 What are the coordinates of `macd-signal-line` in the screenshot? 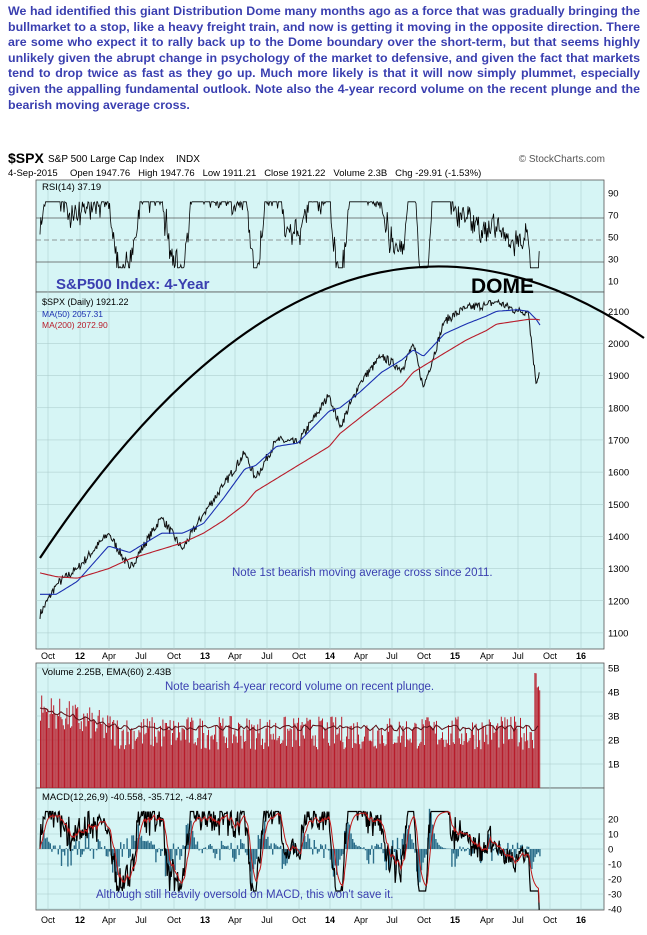 It's located at (289, 857).